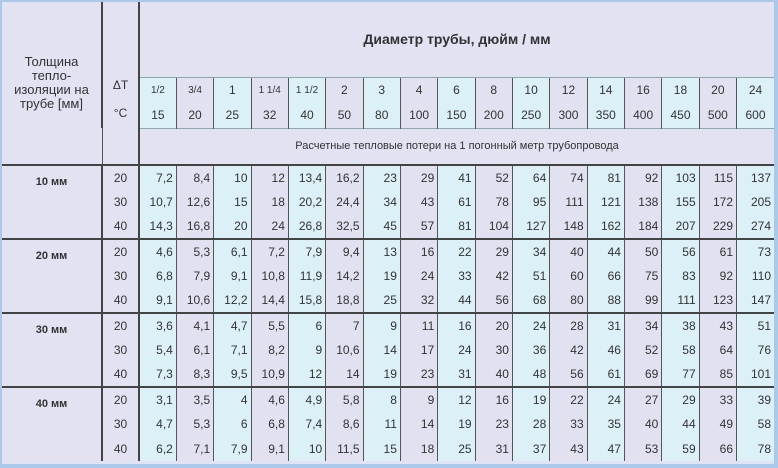 Image resolution: width=778 pixels, height=468 pixels. Describe the element at coordinates (493, 424) in the screenshot. I see `heat-loss-cell: 23` at that location.